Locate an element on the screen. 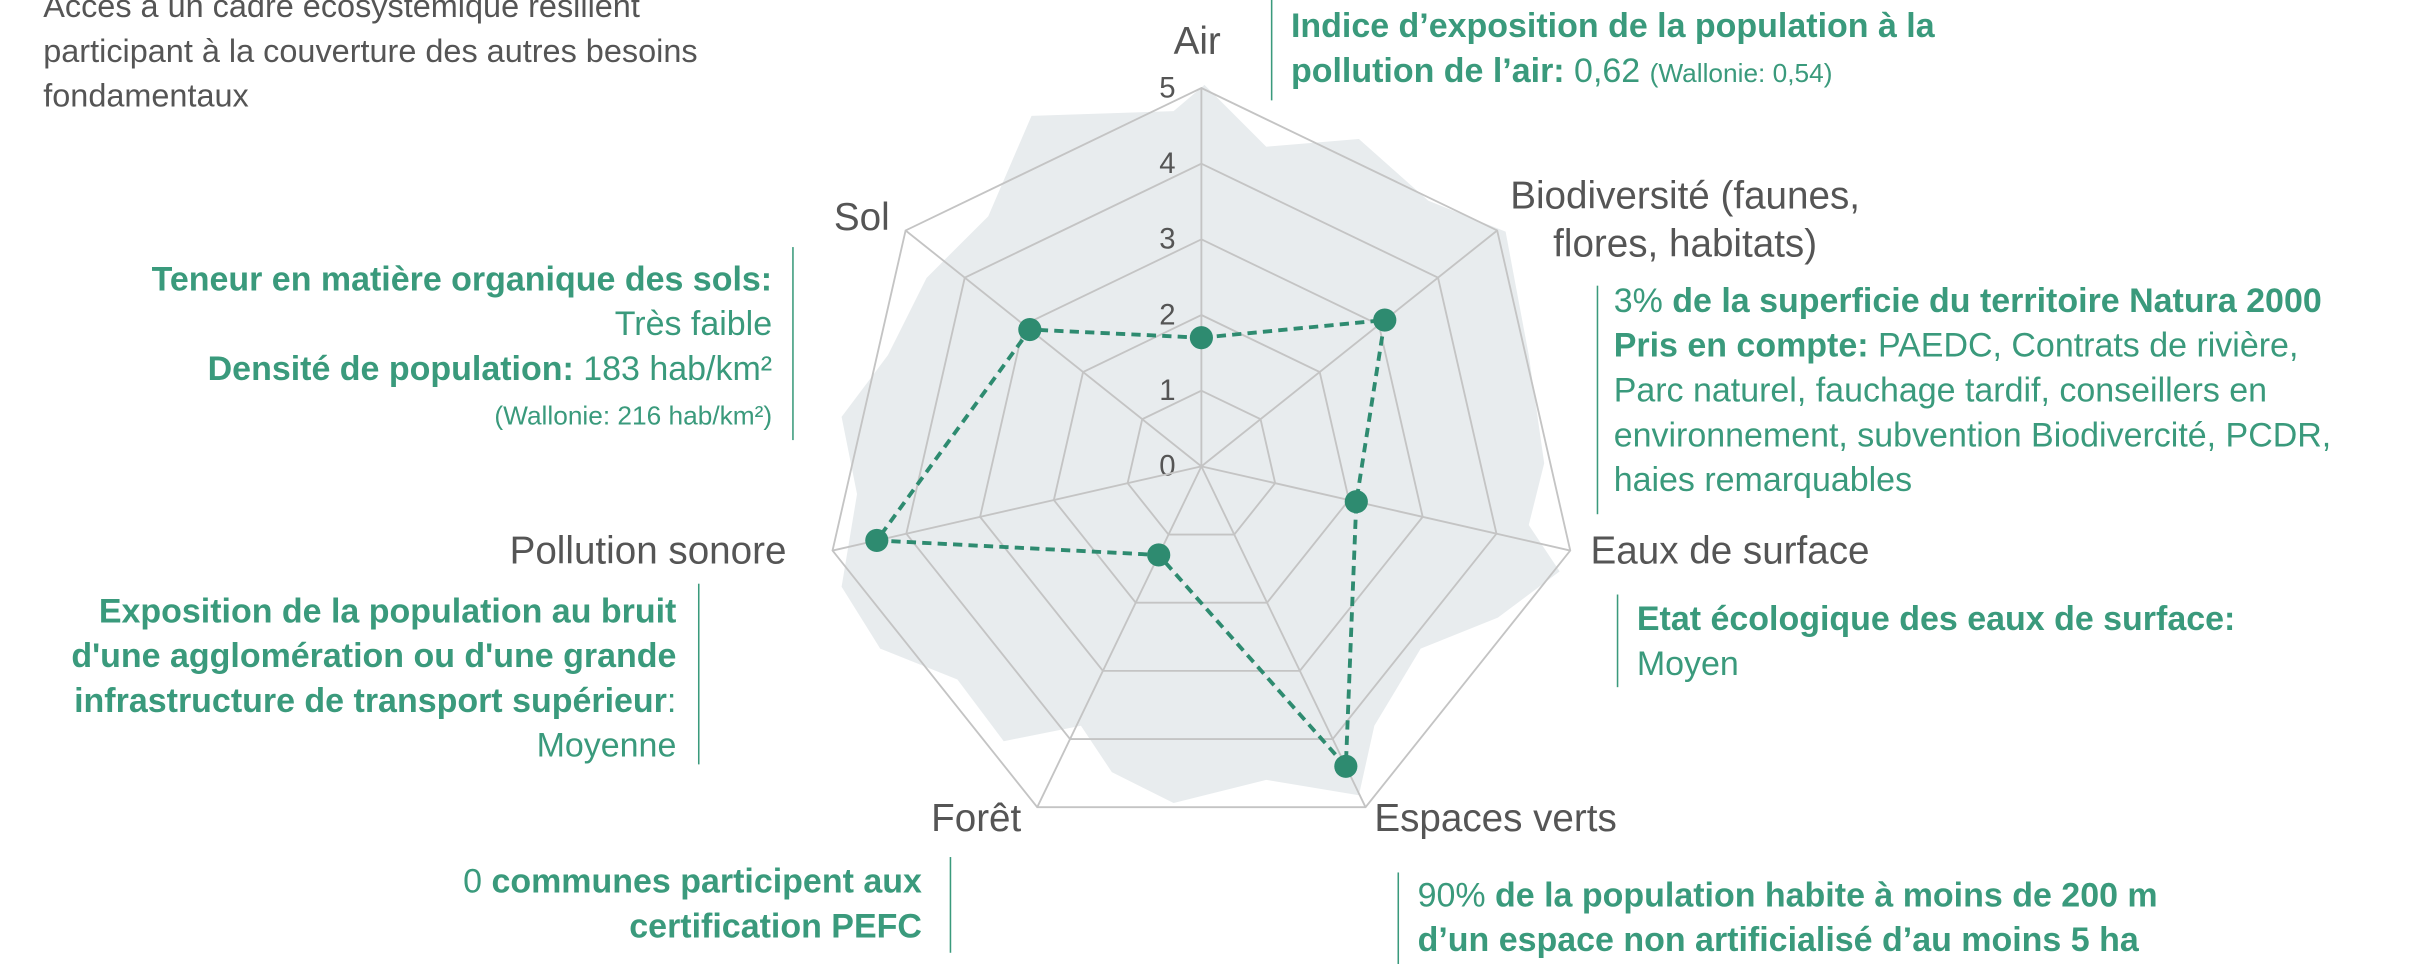  r-tick-label: 1 is located at coordinates (1167, 390).